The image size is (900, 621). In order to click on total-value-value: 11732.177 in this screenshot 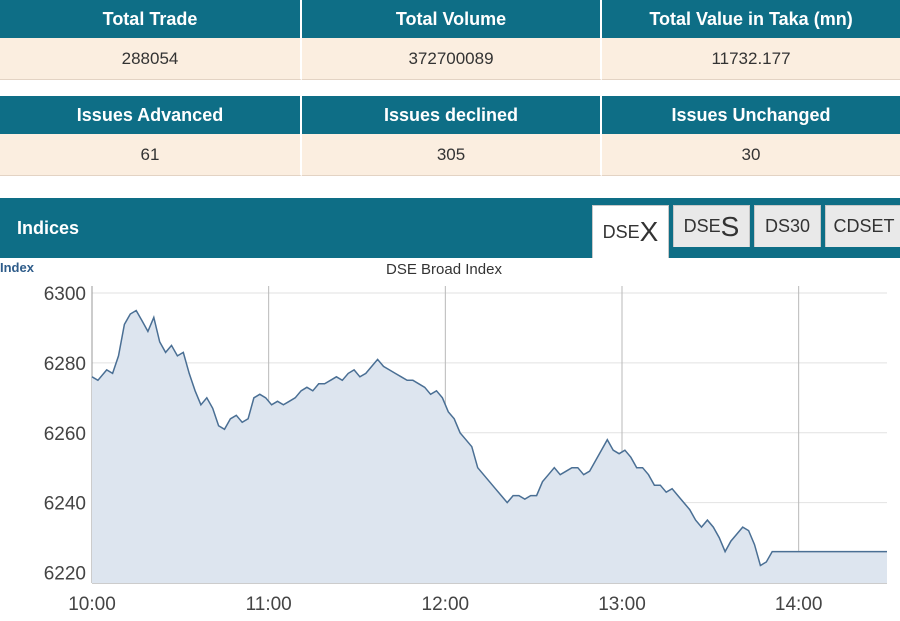, I will do `click(751, 59)`.